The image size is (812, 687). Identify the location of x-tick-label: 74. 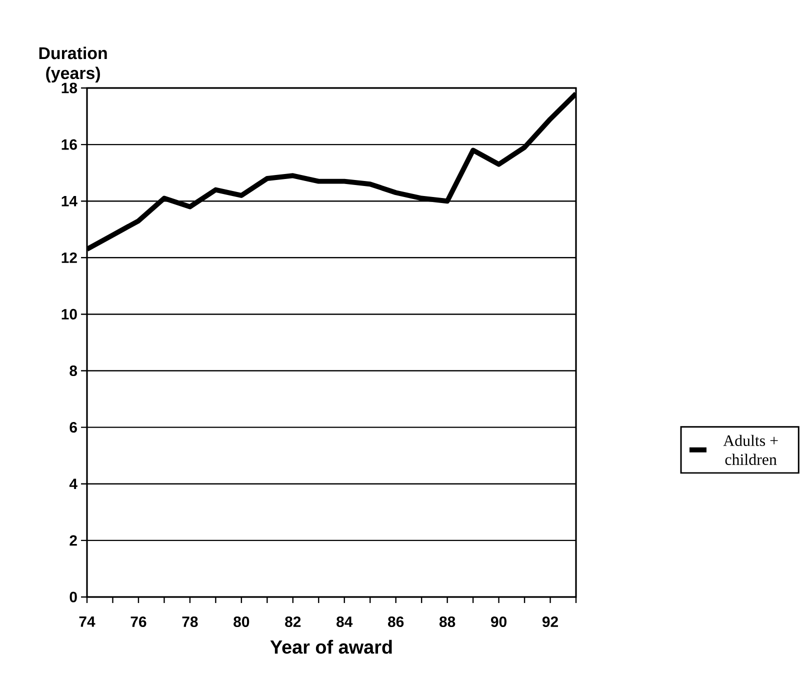
(87, 621).